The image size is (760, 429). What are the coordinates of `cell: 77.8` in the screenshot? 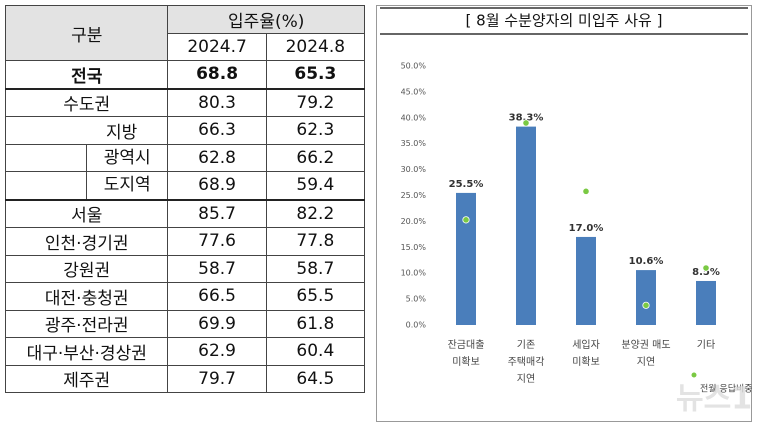 It's located at (315, 241).